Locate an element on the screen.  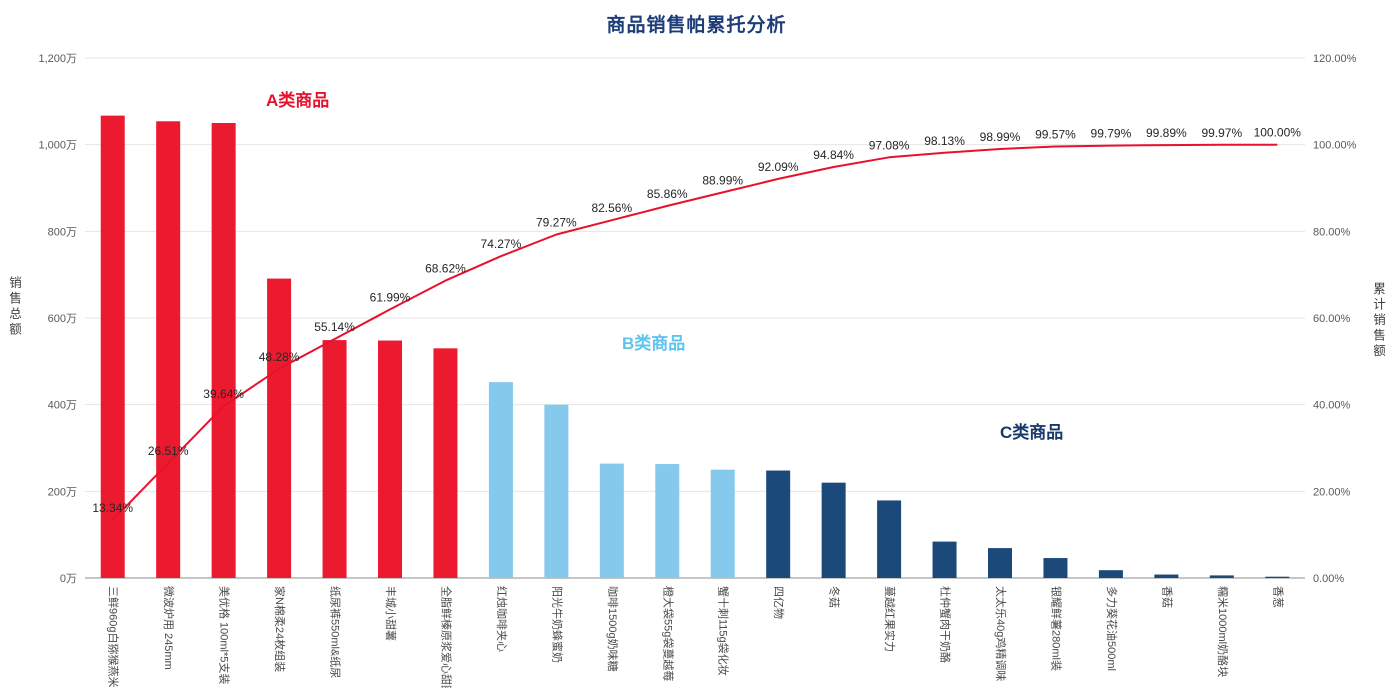
x-axis-label: 糯米1000ml奶酪块 is located at coordinates (1223, 631).